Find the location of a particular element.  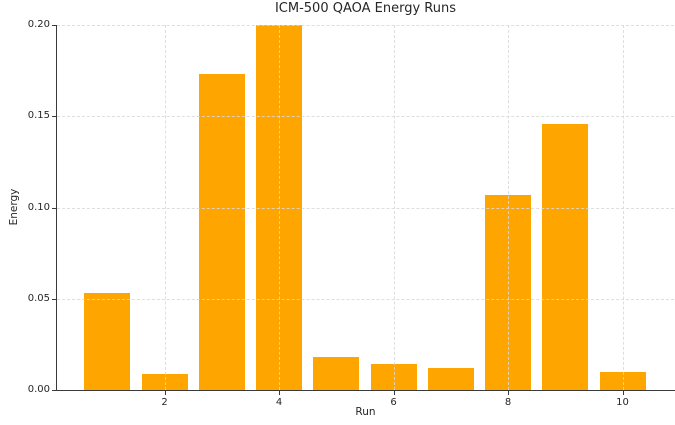

y-tick-label: 0.05 is located at coordinates (38, 298).